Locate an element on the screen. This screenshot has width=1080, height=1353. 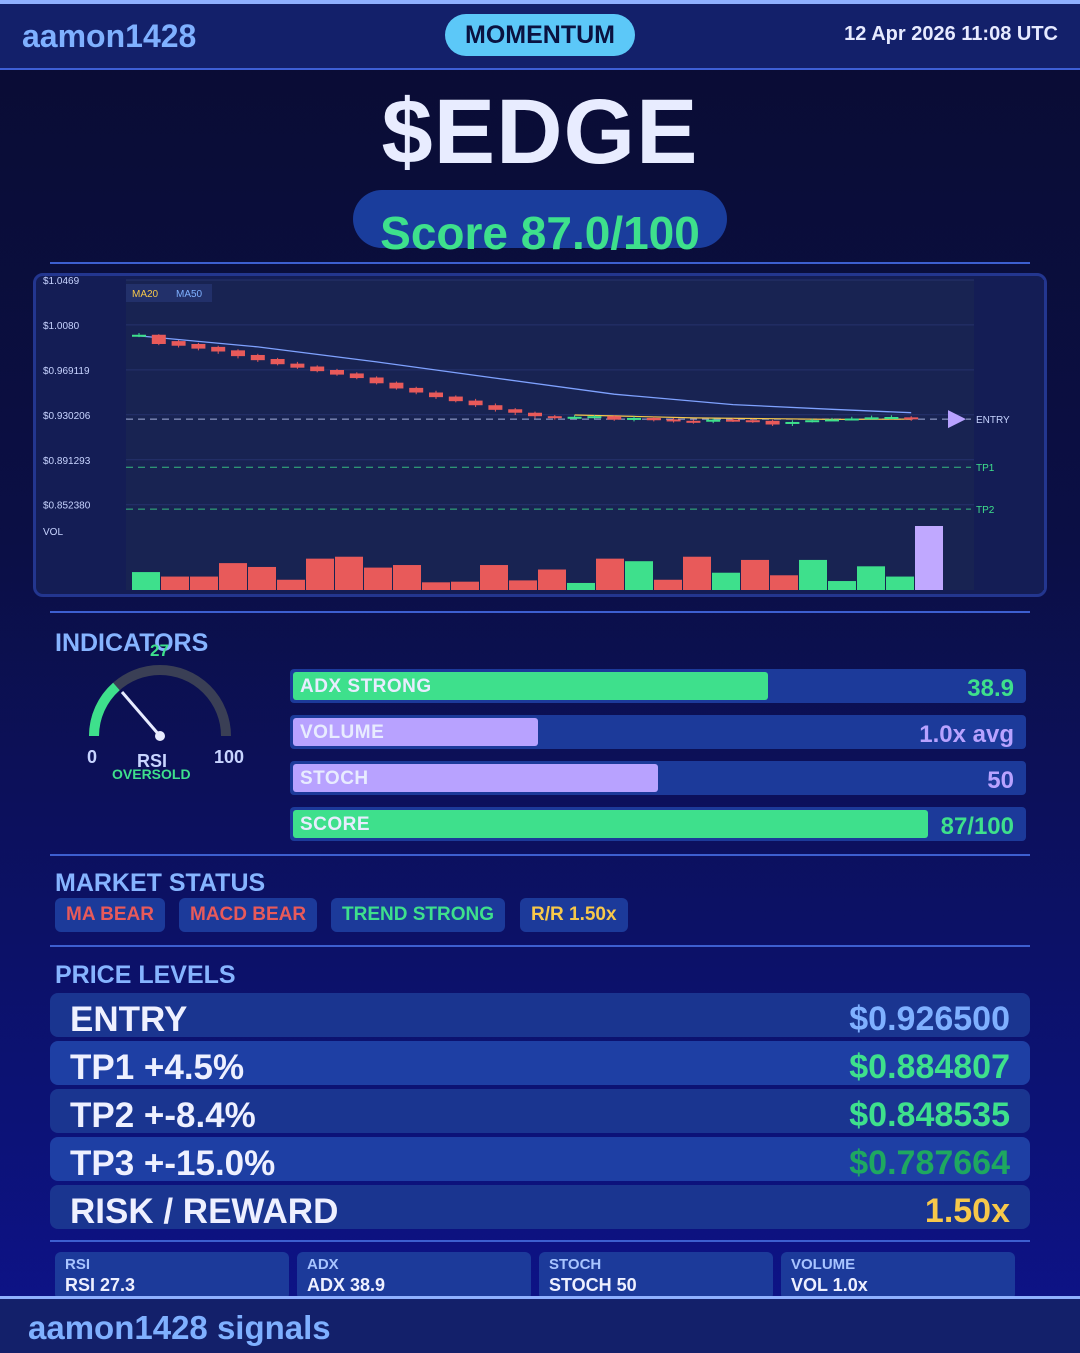
indicator-bar-score: SCORE 87/100 is located at coordinates (658, 824).